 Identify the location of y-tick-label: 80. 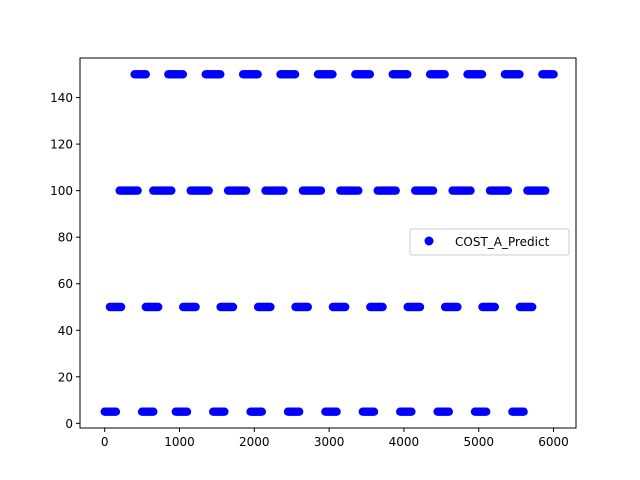
(65, 238).